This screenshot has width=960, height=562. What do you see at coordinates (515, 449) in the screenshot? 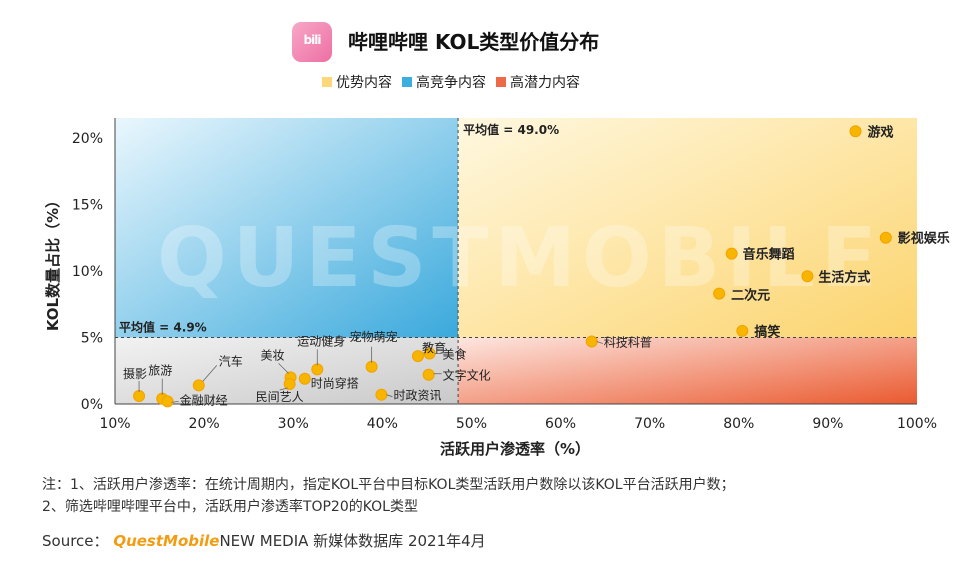
I see `x-axis-label: 活跃用户渗透率（%）` at bounding box center [515, 449].